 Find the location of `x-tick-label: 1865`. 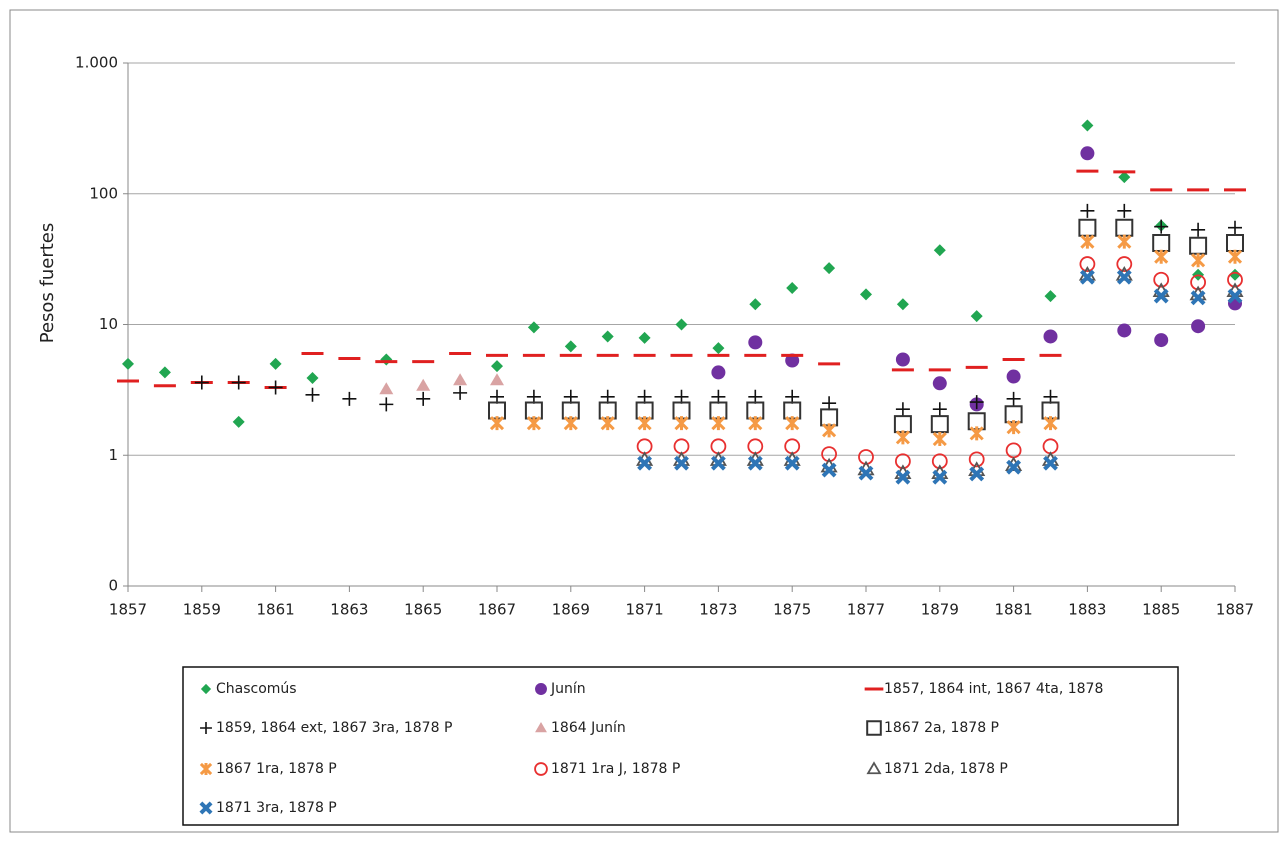

x-tick-label: 1865 is located at coordinates (423, 610).